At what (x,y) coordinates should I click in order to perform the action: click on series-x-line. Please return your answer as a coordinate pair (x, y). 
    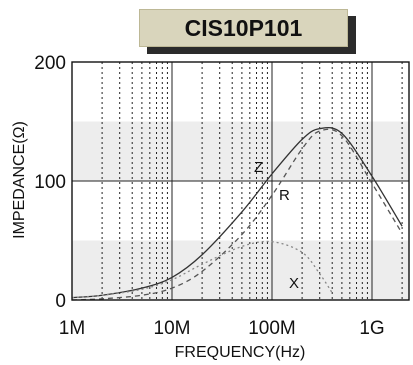
    Looking at the image, I should click on (202, 269).